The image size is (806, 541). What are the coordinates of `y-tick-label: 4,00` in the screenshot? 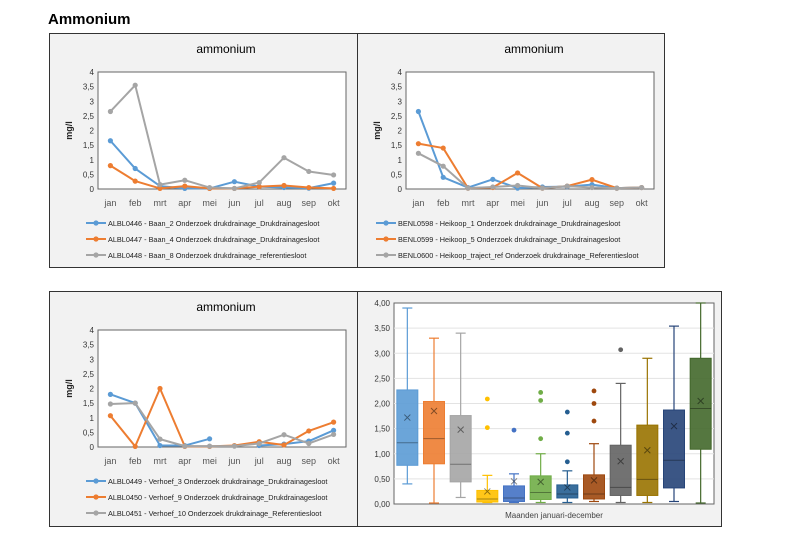 It's located at (382, 303).